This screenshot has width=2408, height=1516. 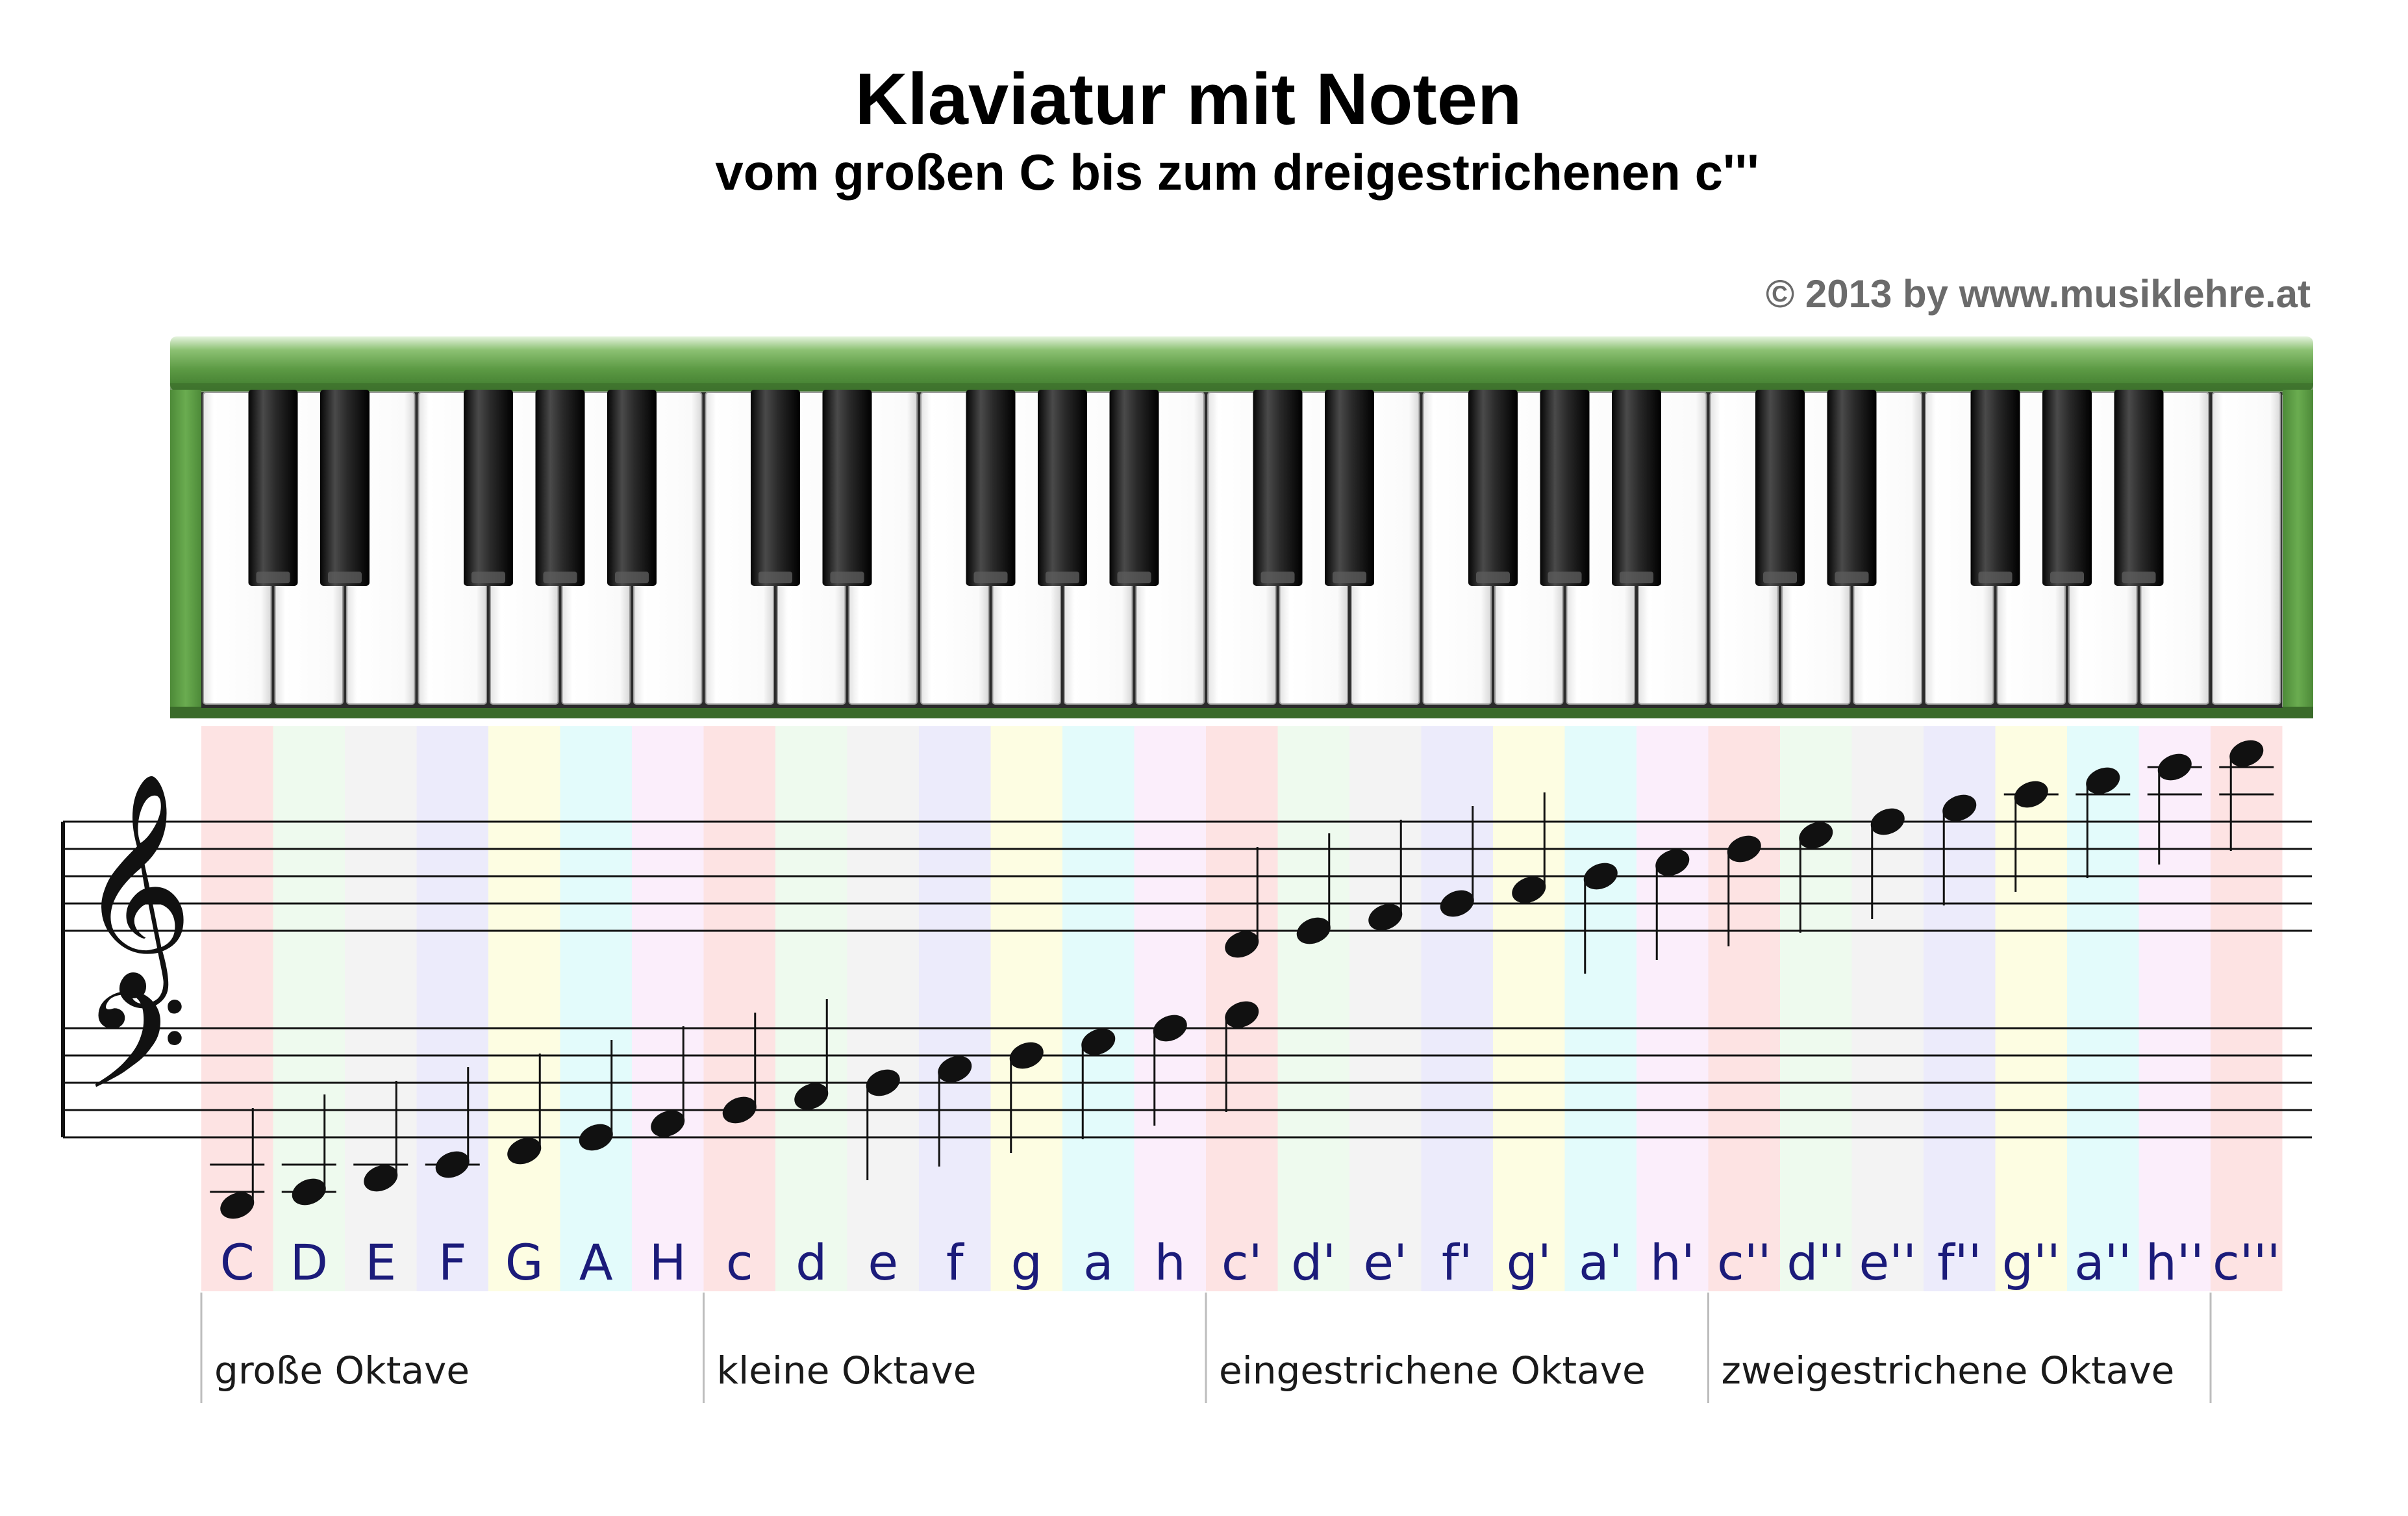 I want to click on note-d', so click(x=1314, y=889).